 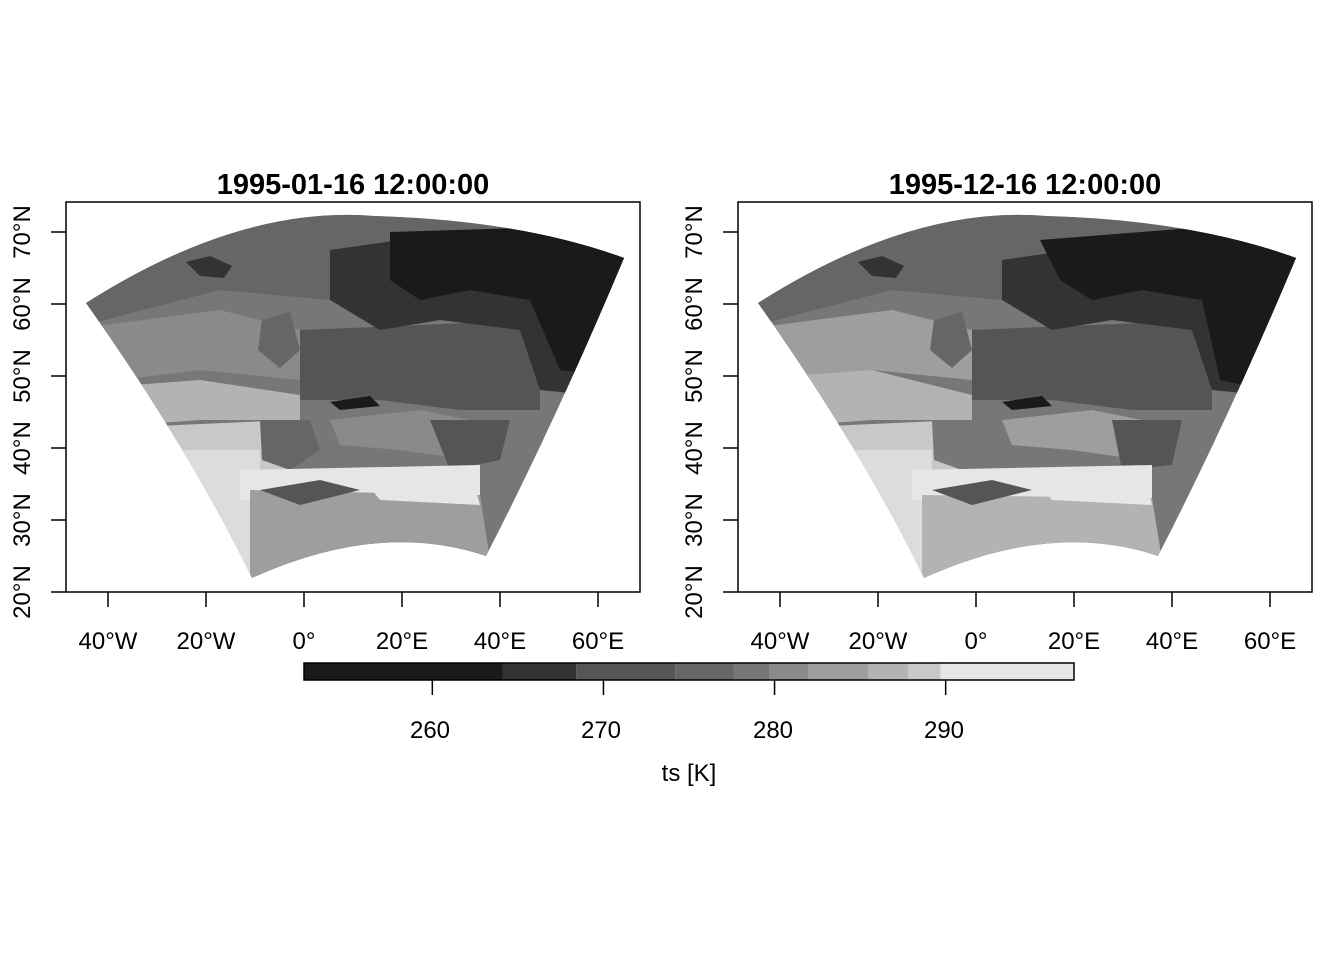 I want to click on colorbar-tick-label: 260, so click(x=430, y=730).